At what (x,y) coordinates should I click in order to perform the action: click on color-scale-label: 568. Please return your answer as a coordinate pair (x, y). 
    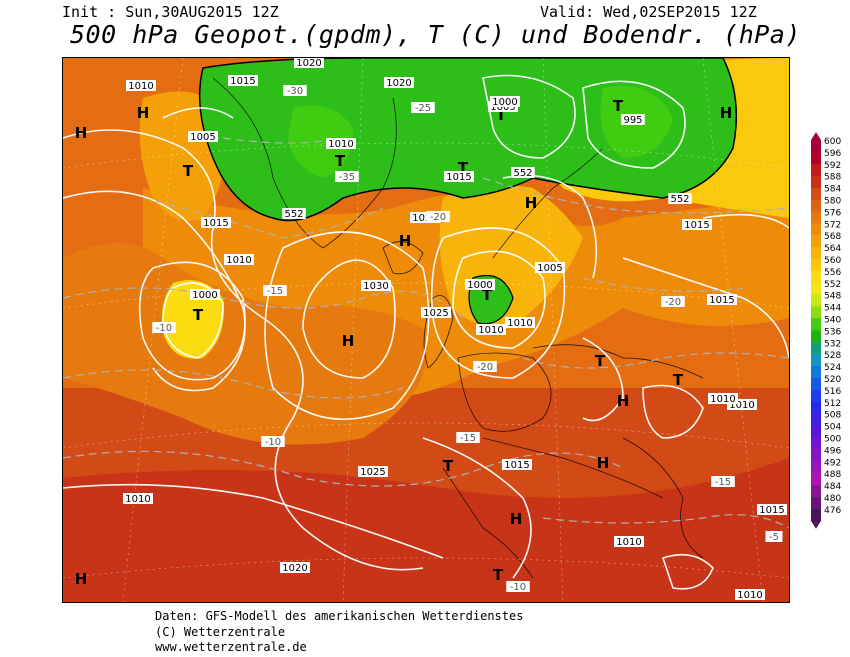
    Looking at the image, I should click on (832, 237).